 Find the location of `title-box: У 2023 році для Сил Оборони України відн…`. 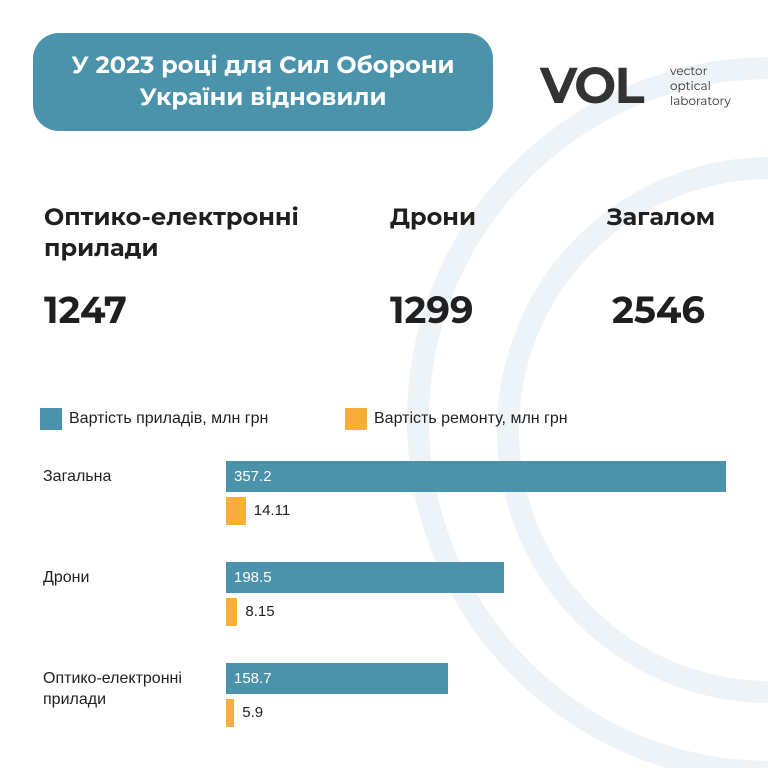

title-box: У 2023 році для Сил Оборони України відн… is located at coordinates (263, 82).